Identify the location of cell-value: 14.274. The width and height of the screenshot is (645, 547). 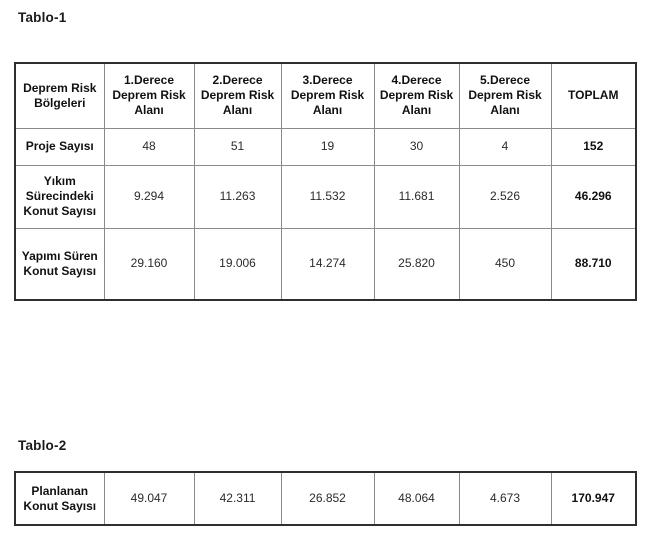
(327, 264).